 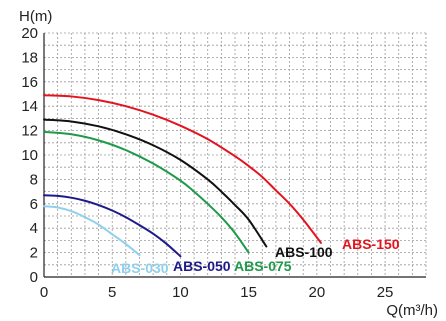 I want to click on y-tick-label: 2, so click(x=34, y=253).